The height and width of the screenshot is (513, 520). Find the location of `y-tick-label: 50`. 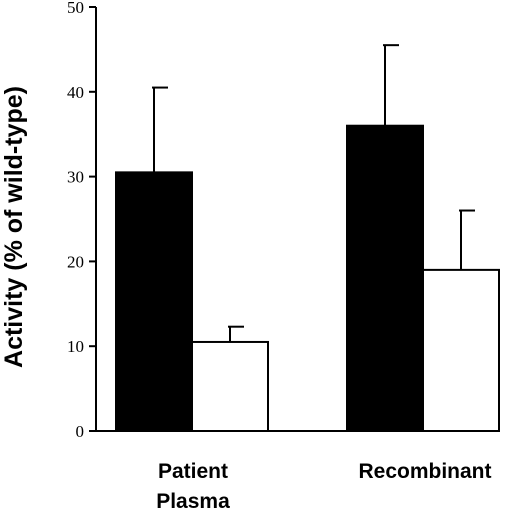

y-tick-label: 50 is located at coordinates (75, 8).